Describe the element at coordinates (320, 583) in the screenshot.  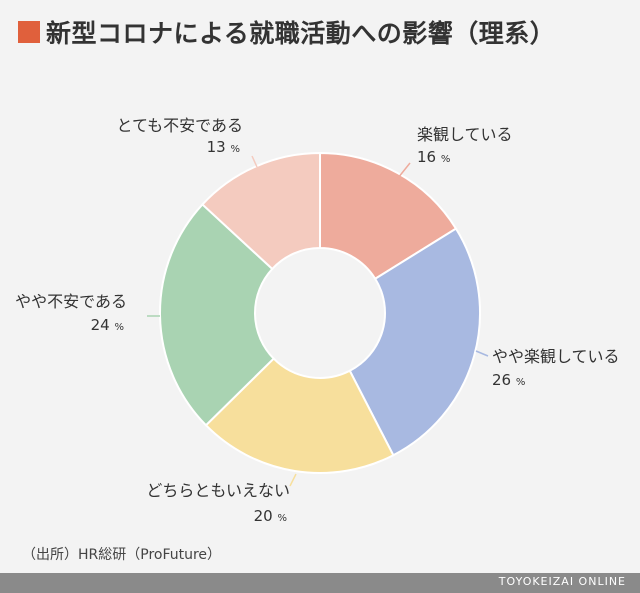
I see `footer-bar: TOYOKEIZAI ONLINE` at that location.